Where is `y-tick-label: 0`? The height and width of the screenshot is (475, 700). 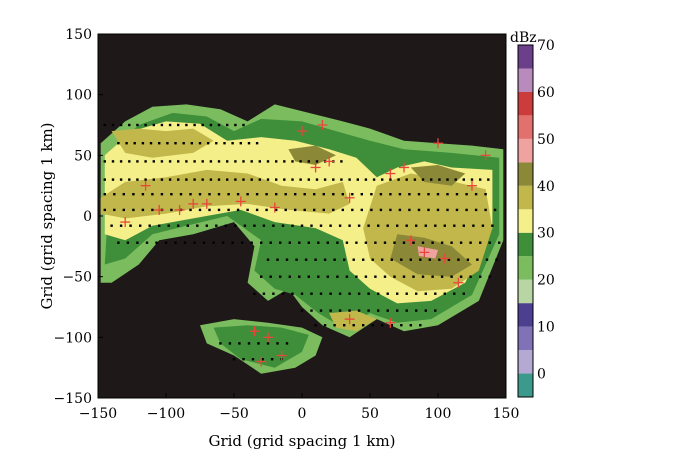
y-tick-label: 0 is located at coordinates (87, 217).